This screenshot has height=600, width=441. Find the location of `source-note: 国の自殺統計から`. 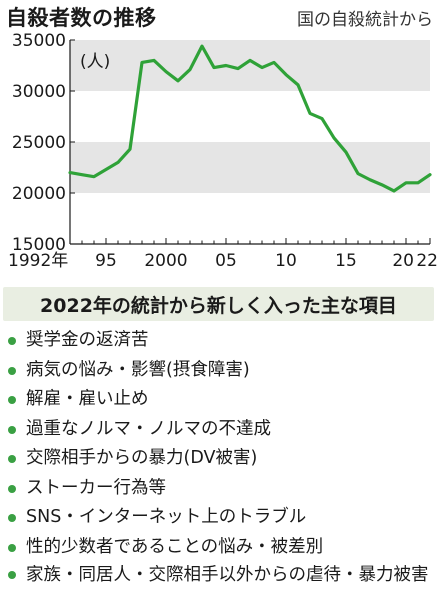

source-note: 国の自殺統計から is located at coordinates (365, 20).